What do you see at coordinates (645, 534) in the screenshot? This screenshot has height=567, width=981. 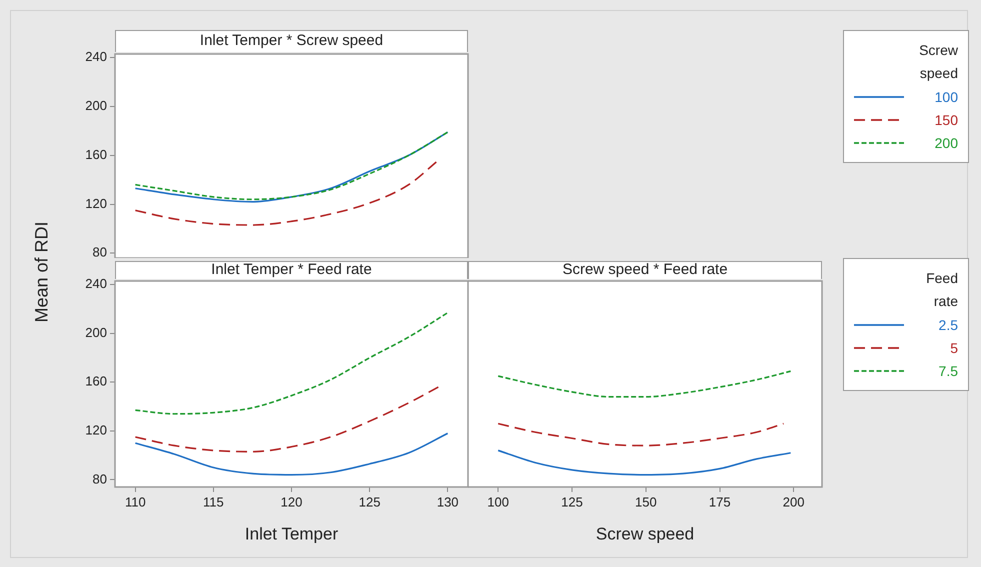 I see `x-axis-title: Screw speed` at bounding box center [645, 534].